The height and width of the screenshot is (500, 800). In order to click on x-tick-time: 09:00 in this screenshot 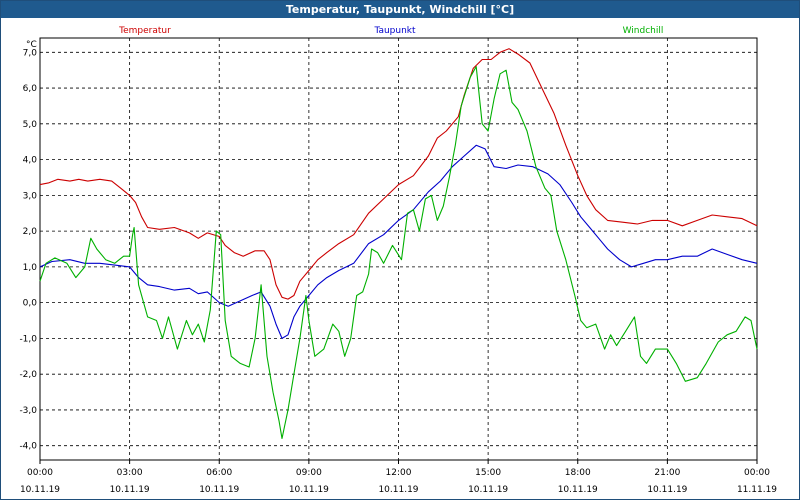, I will do `click(309, 473)`.